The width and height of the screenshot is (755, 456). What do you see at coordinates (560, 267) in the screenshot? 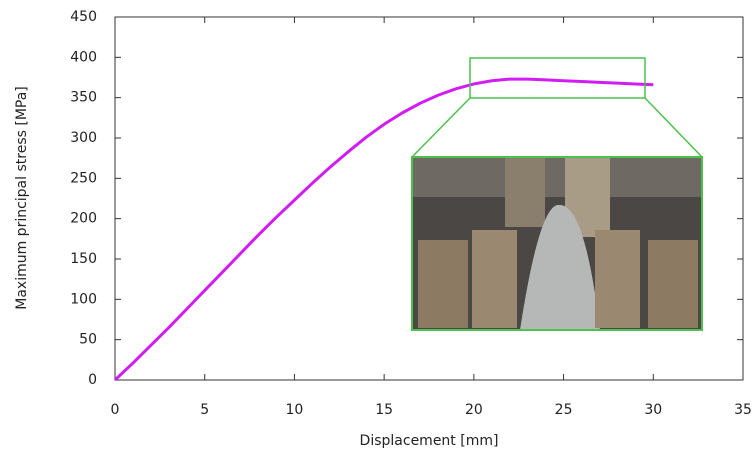
I see `photo-specimen` at bounding box center [560, 267].